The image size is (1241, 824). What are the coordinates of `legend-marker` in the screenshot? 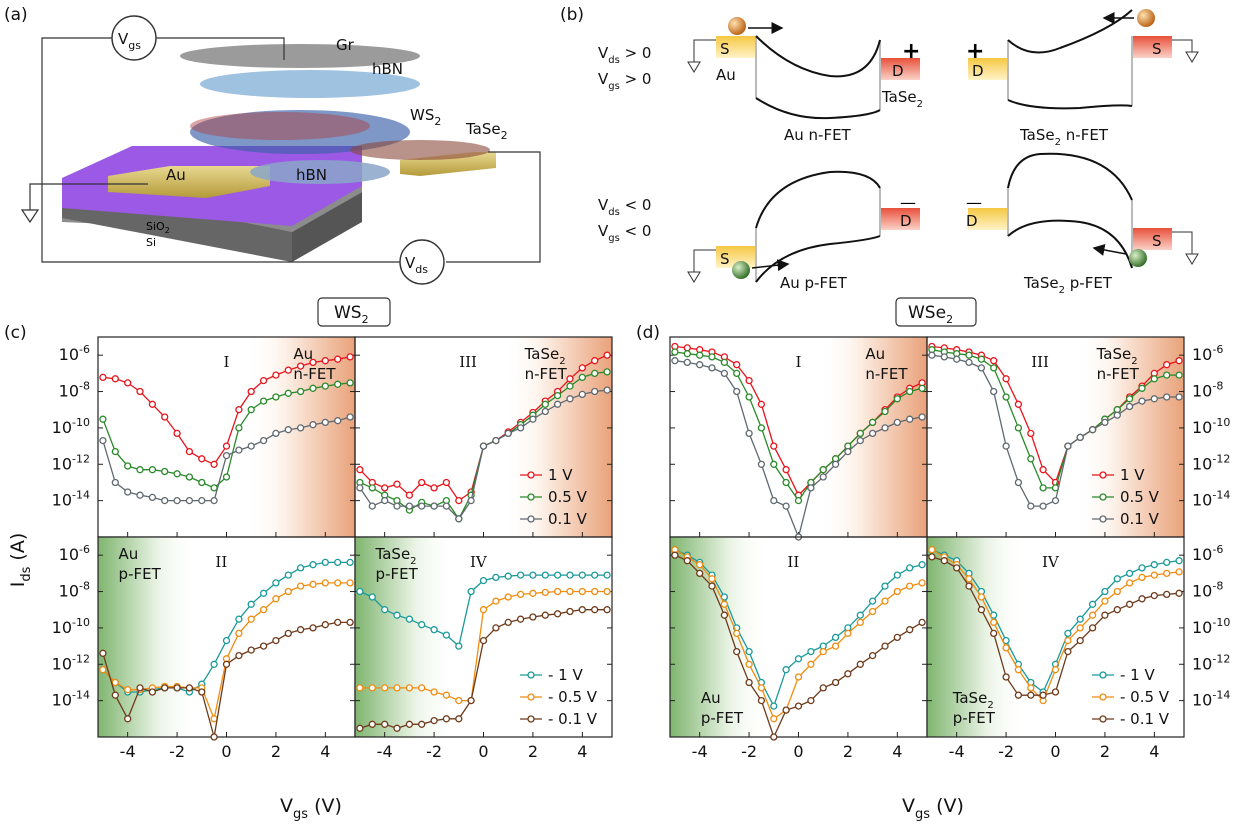 It's located at (1103, 675).